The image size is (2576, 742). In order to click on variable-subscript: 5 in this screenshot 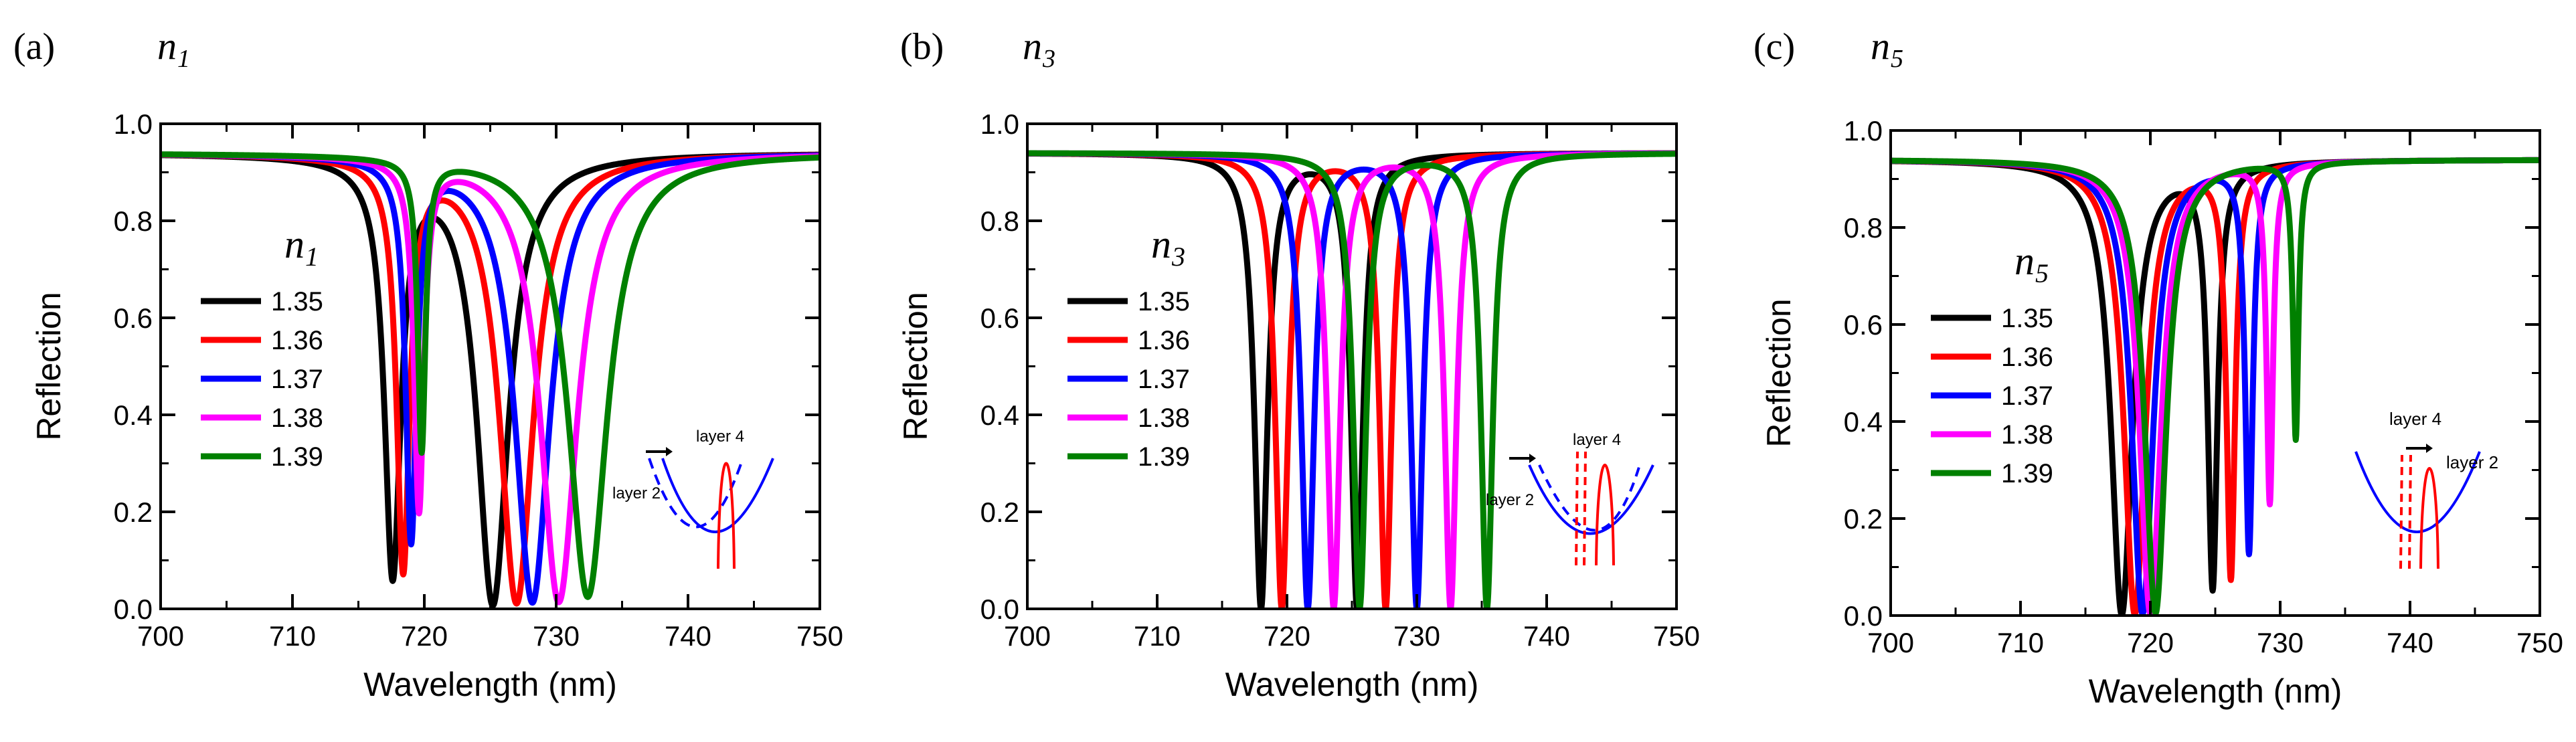, I will do `click(1897, 59)`.